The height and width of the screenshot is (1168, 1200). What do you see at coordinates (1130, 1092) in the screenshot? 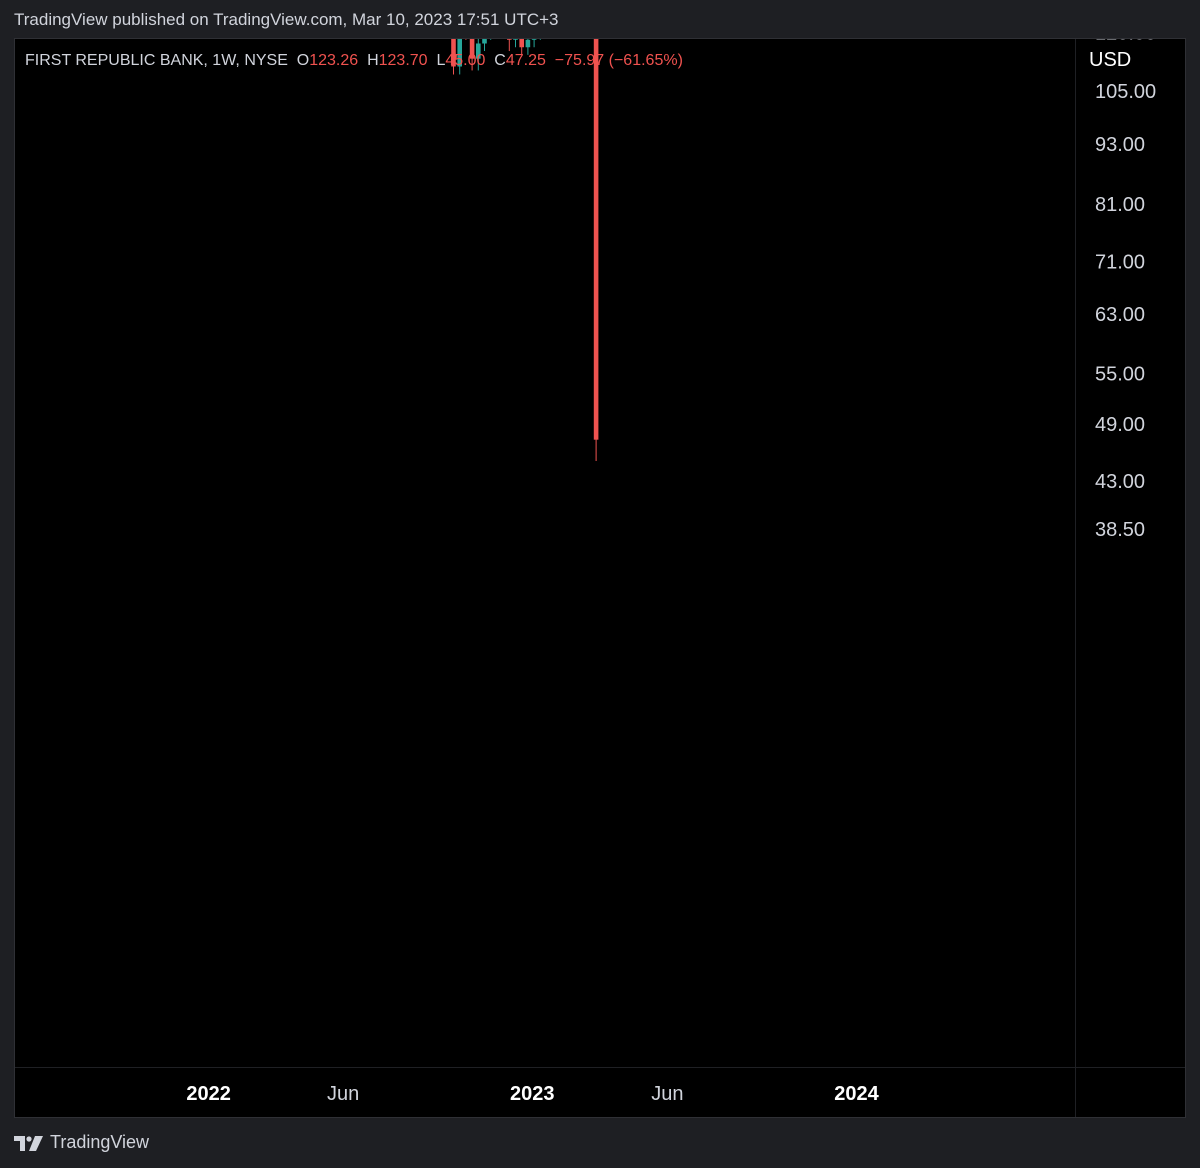
I see `axis-corner` at bounding box center [1130, 1092].